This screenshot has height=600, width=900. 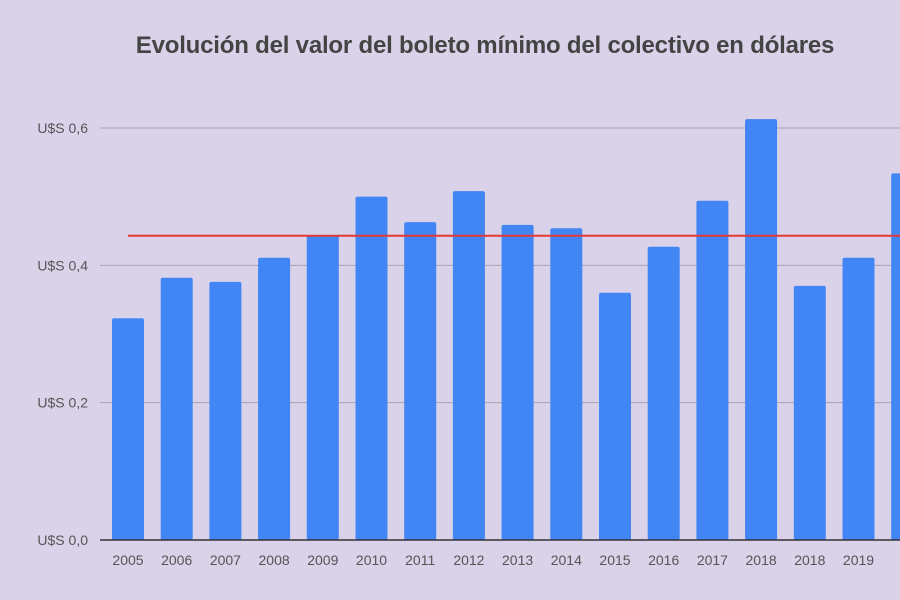 What do you see at coordinates (663, 560) in the screenshot?
I see `x-tick-label: 2016` at bounding box center [663, 560].